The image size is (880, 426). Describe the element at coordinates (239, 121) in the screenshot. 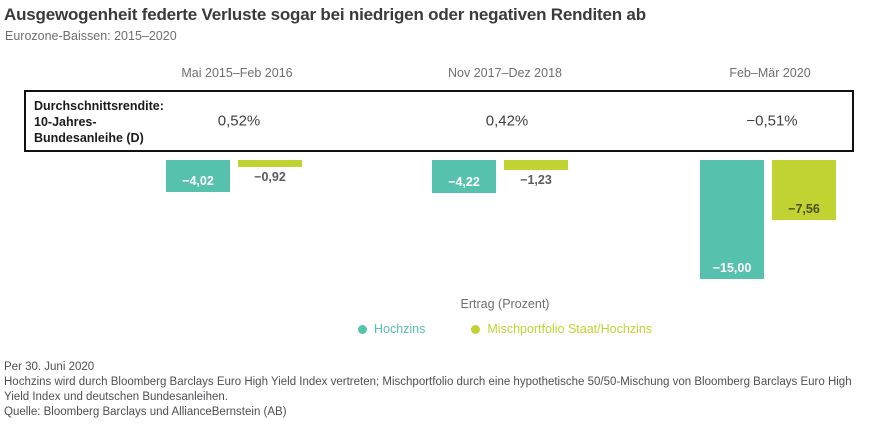

I see `avg-yield-value-period-1: 0,52%` at that location.